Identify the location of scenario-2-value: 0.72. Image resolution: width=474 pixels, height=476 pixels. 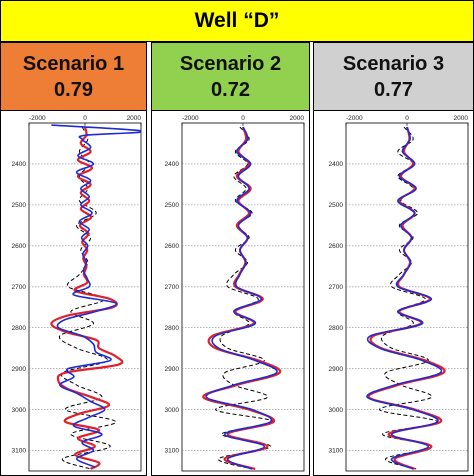
(230, 90).